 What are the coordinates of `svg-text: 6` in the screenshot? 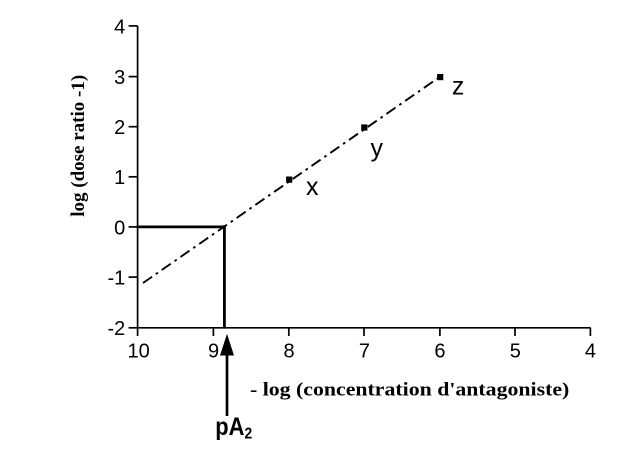 It's located at (439, 352).